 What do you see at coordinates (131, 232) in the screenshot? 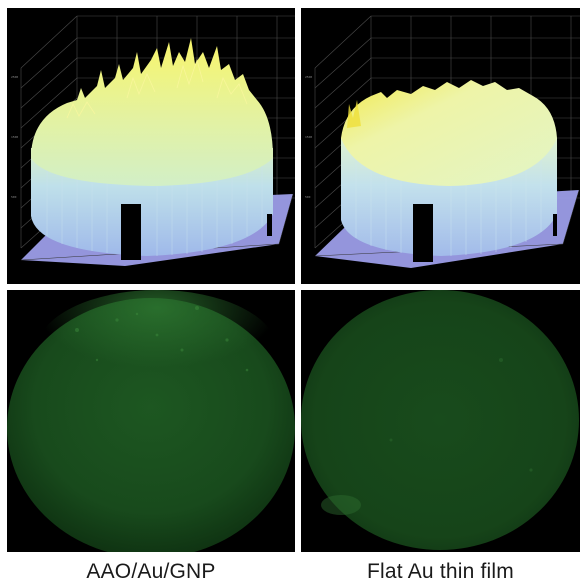
I see `plot-slit` at bounding box center [131, 232].